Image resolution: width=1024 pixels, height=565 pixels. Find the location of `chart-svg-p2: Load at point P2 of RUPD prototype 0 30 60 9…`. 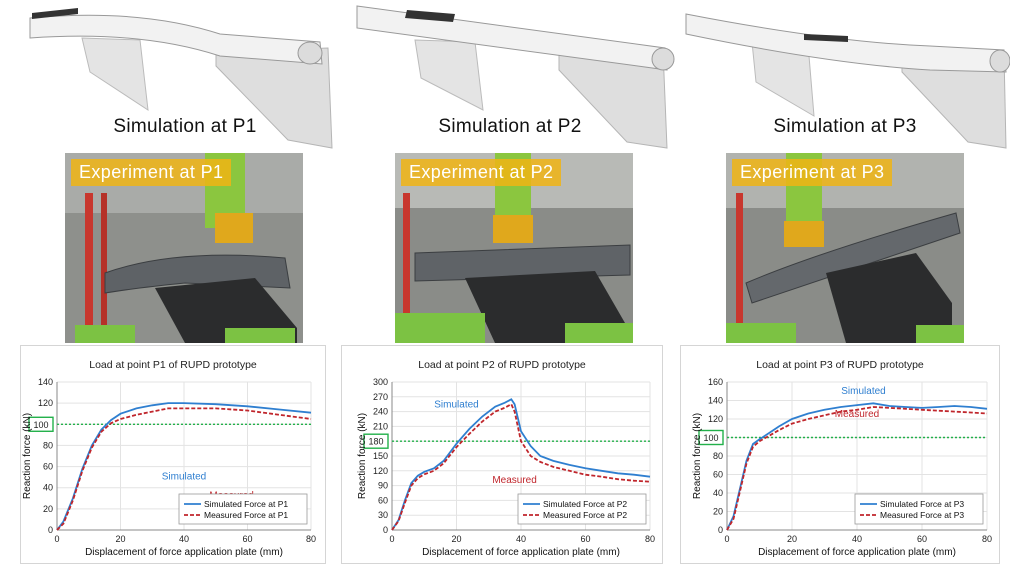

chart-svg-p2: Load at point P2 of RUPD prototype 0 30 60 9… is located at coordinates (506, 458).